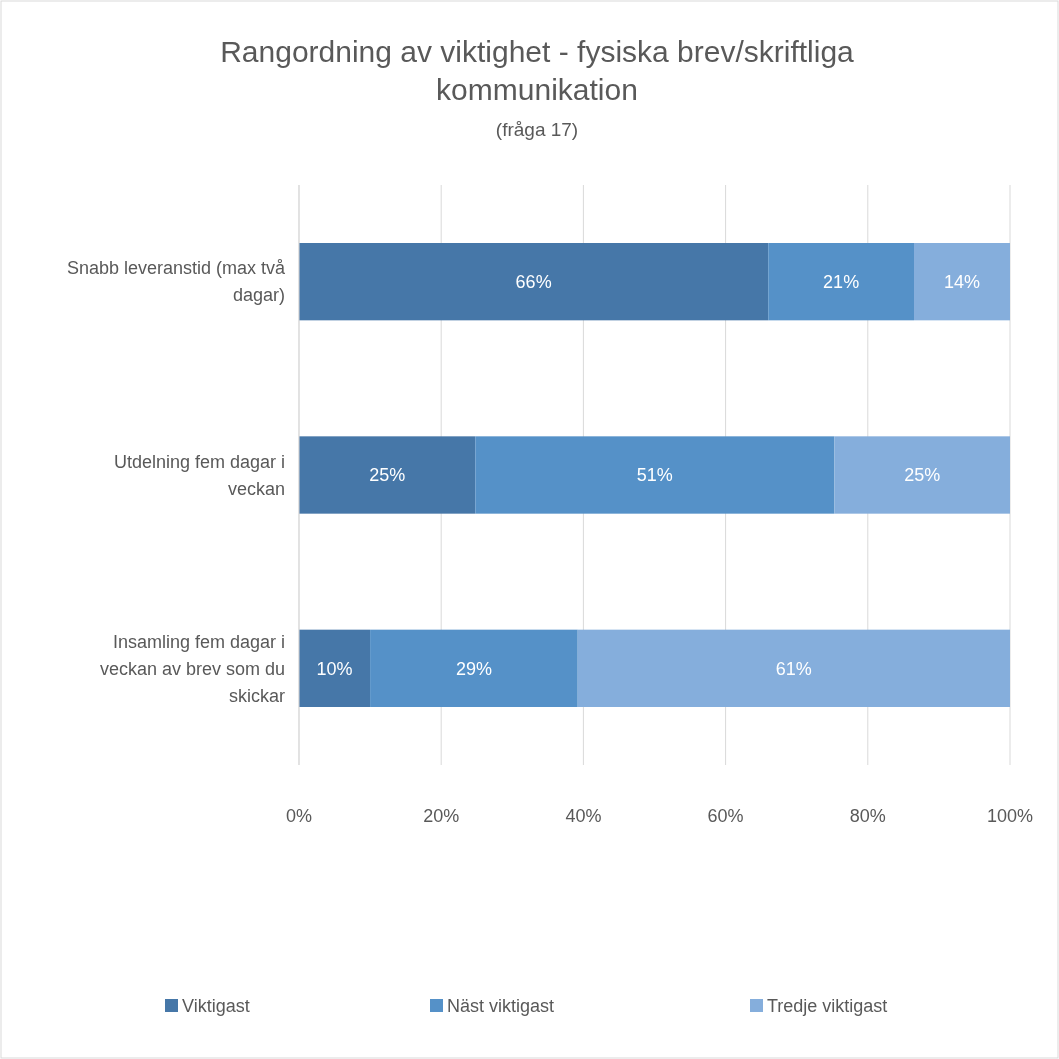 This screenshot has height=1059, width=1059. I want to click on legend-label: Näst viktigast, so click(501, 1006).